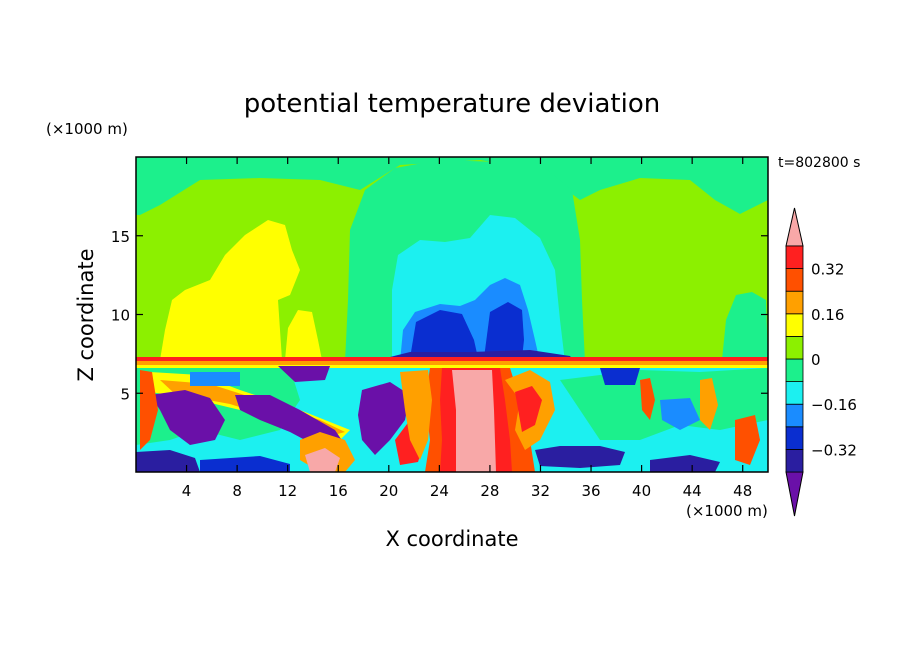 This screenshot has height=654, width=904. What do you see at coordinates (452, 359) in the screenshot?
I see `inversion-line-red` at bounding box center [452, 359].